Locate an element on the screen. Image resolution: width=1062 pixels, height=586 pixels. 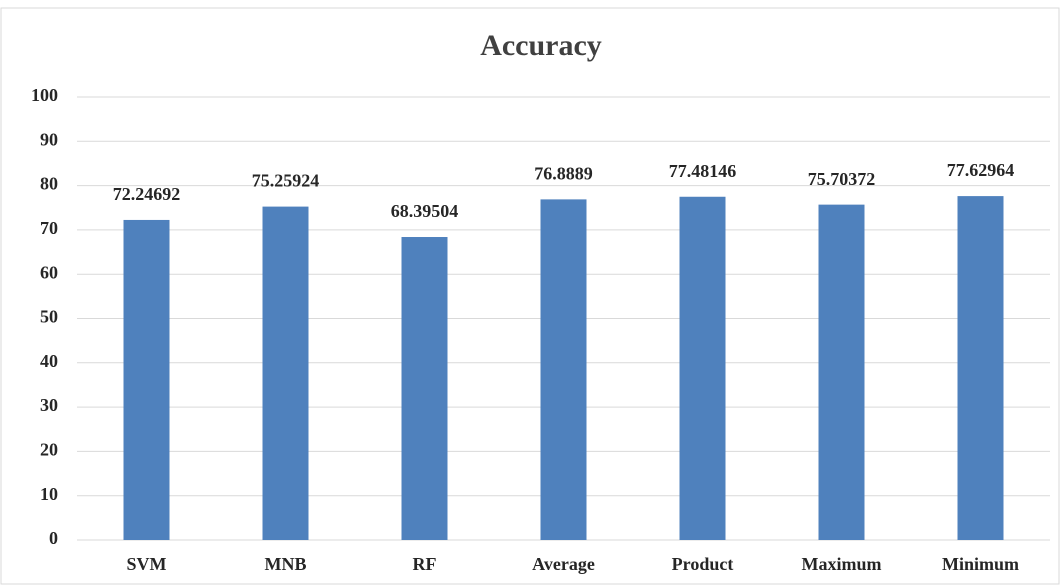
y-tick-label: 80 is located at coordinates (49, 184).